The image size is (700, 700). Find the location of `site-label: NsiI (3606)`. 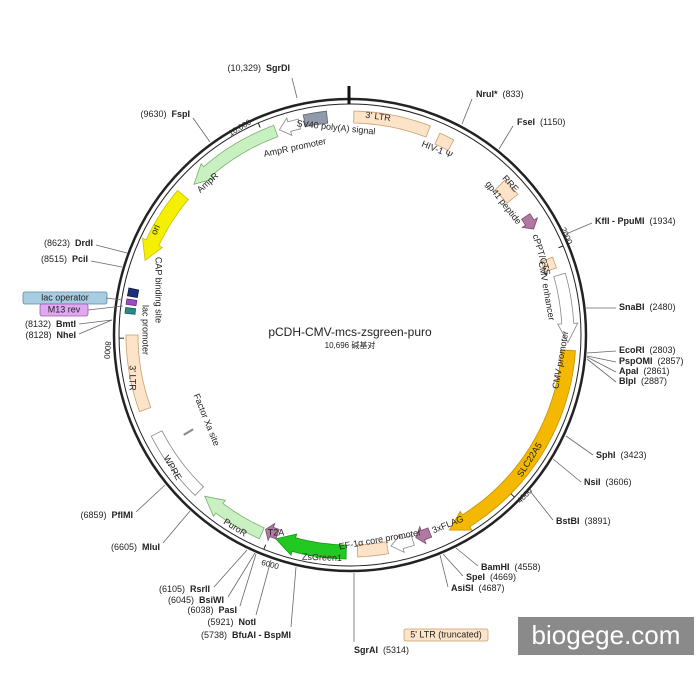

site-label: NsiI (3606) is located at coordinates (608, 482).